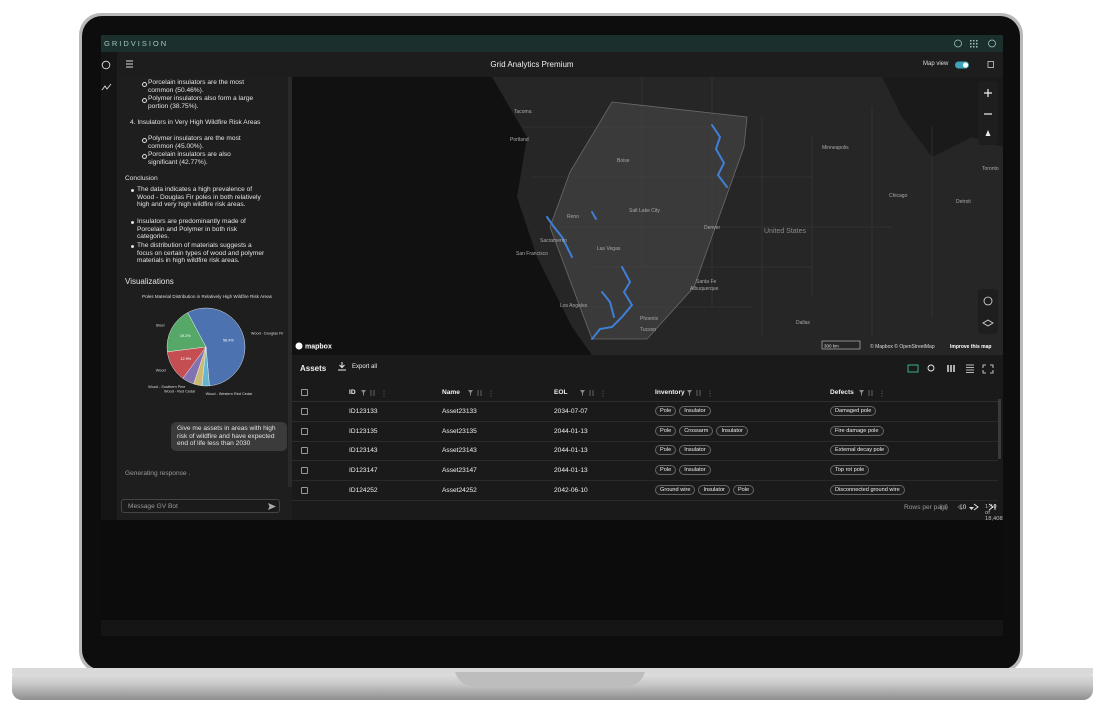 Image resolution: width=1107 pixels, height=721 pixels. What do you see at coordinates (161, 371) in the screenshot?
I see `slice-label: Wood` at bounding box center [161, 371].